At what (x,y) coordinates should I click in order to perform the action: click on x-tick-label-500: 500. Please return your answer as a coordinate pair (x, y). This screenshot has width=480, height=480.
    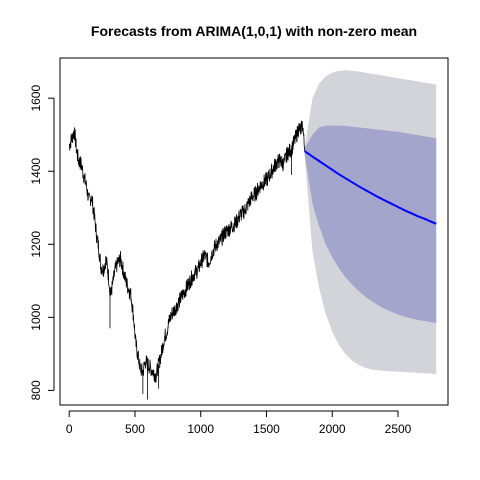
    Looking at the image, I should click on (135, 429).